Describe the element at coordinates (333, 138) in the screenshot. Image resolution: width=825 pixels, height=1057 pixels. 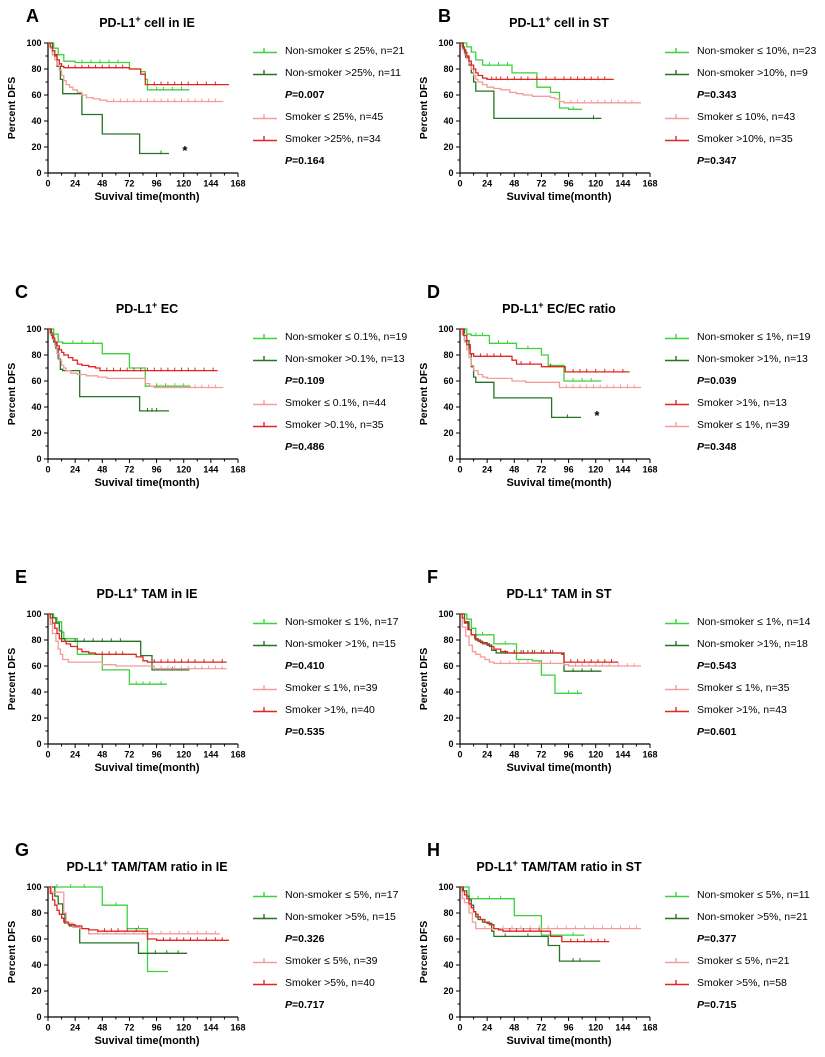
I see `legend-item-label: Smoker >25%, n=34` at that location.